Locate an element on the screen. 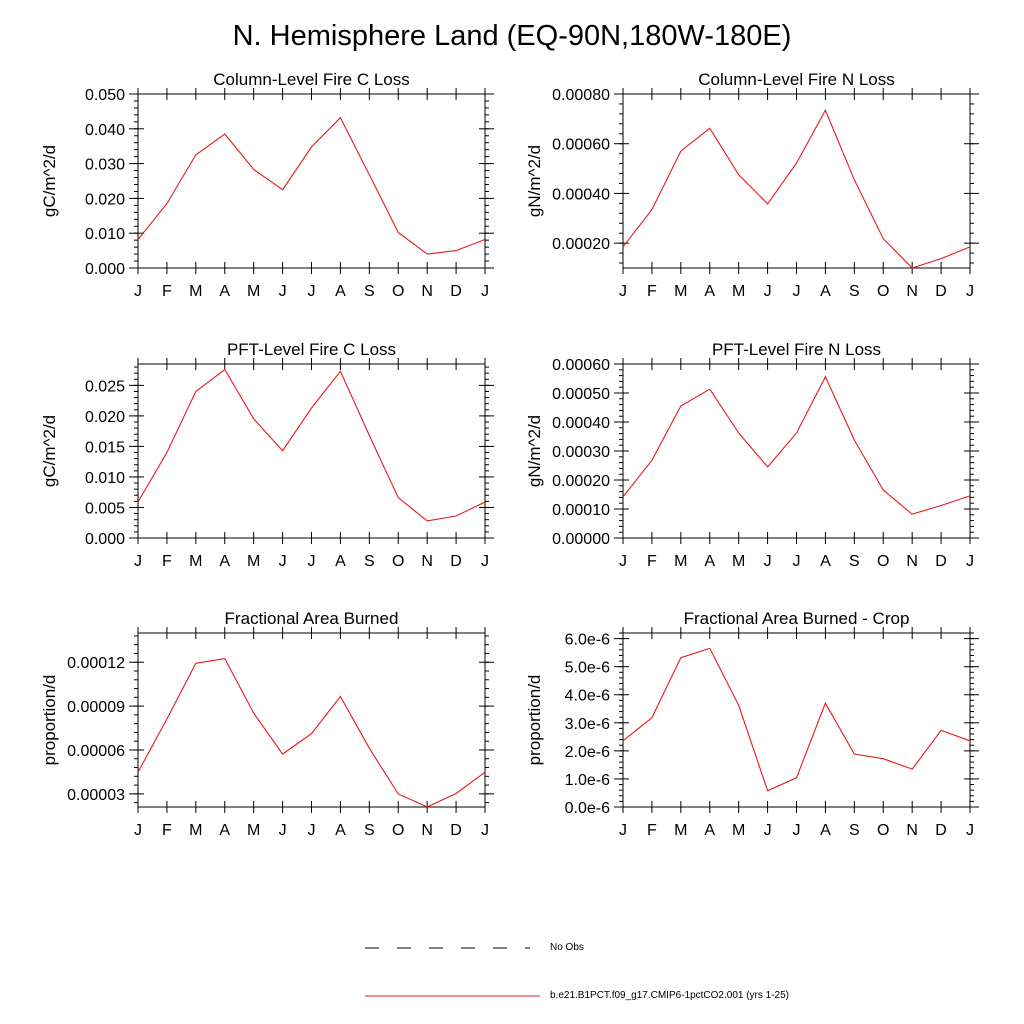 The image size is (1024, 1024). y-tick-label: 1.0e-6 is located at coordinates (587, 780).